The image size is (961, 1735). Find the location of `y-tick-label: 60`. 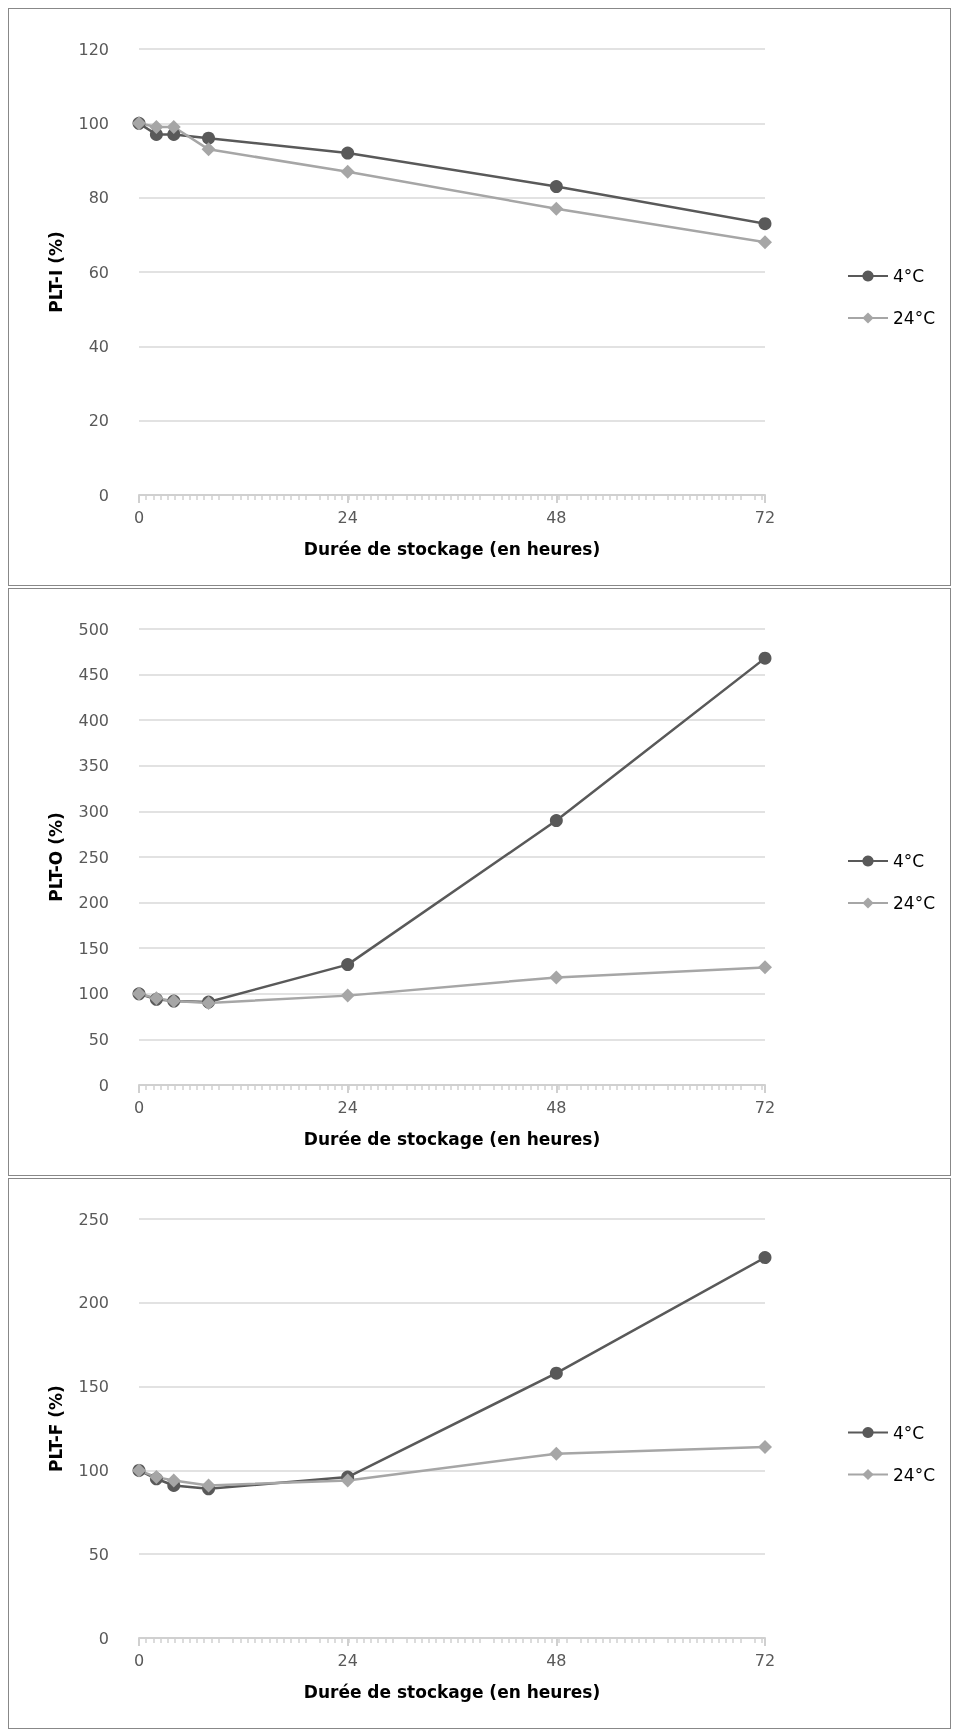

y-tick-label: 60 is located at coordinates (98, 272).